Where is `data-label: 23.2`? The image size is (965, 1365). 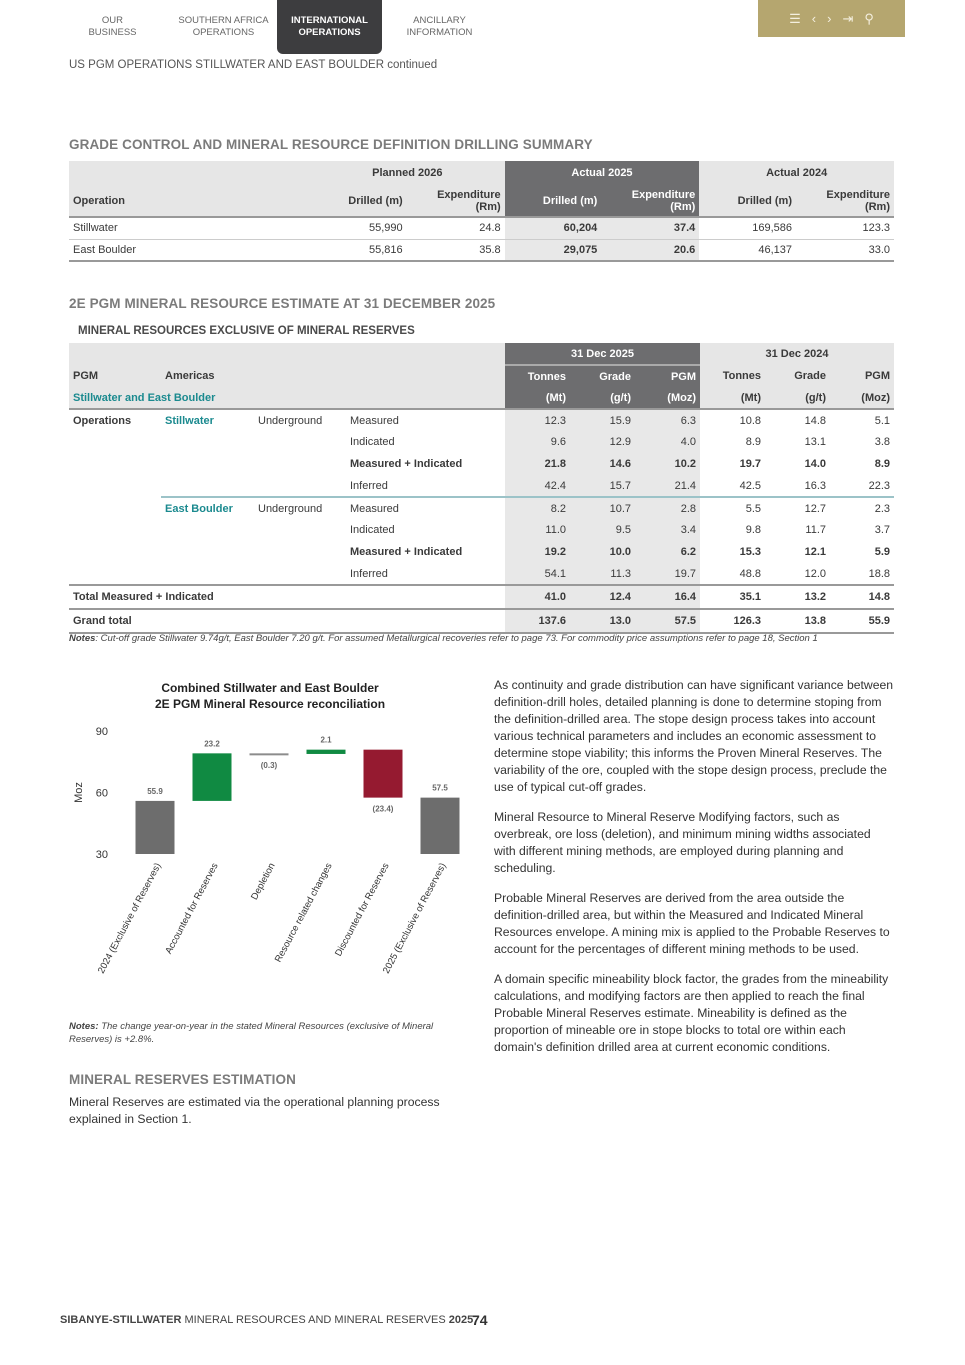 data-label: 23.2 is located at coordinates (212, 743).